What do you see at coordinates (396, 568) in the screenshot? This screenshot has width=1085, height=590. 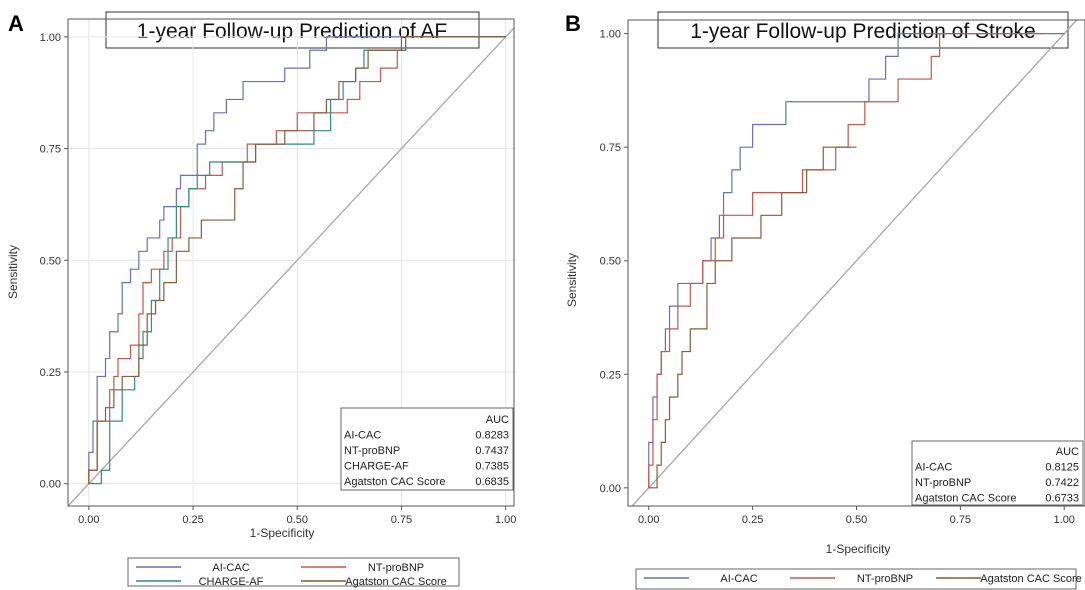 I see `legend-label-a-nt-probnp: NT-proBNP` at bounding box center [396, 568].